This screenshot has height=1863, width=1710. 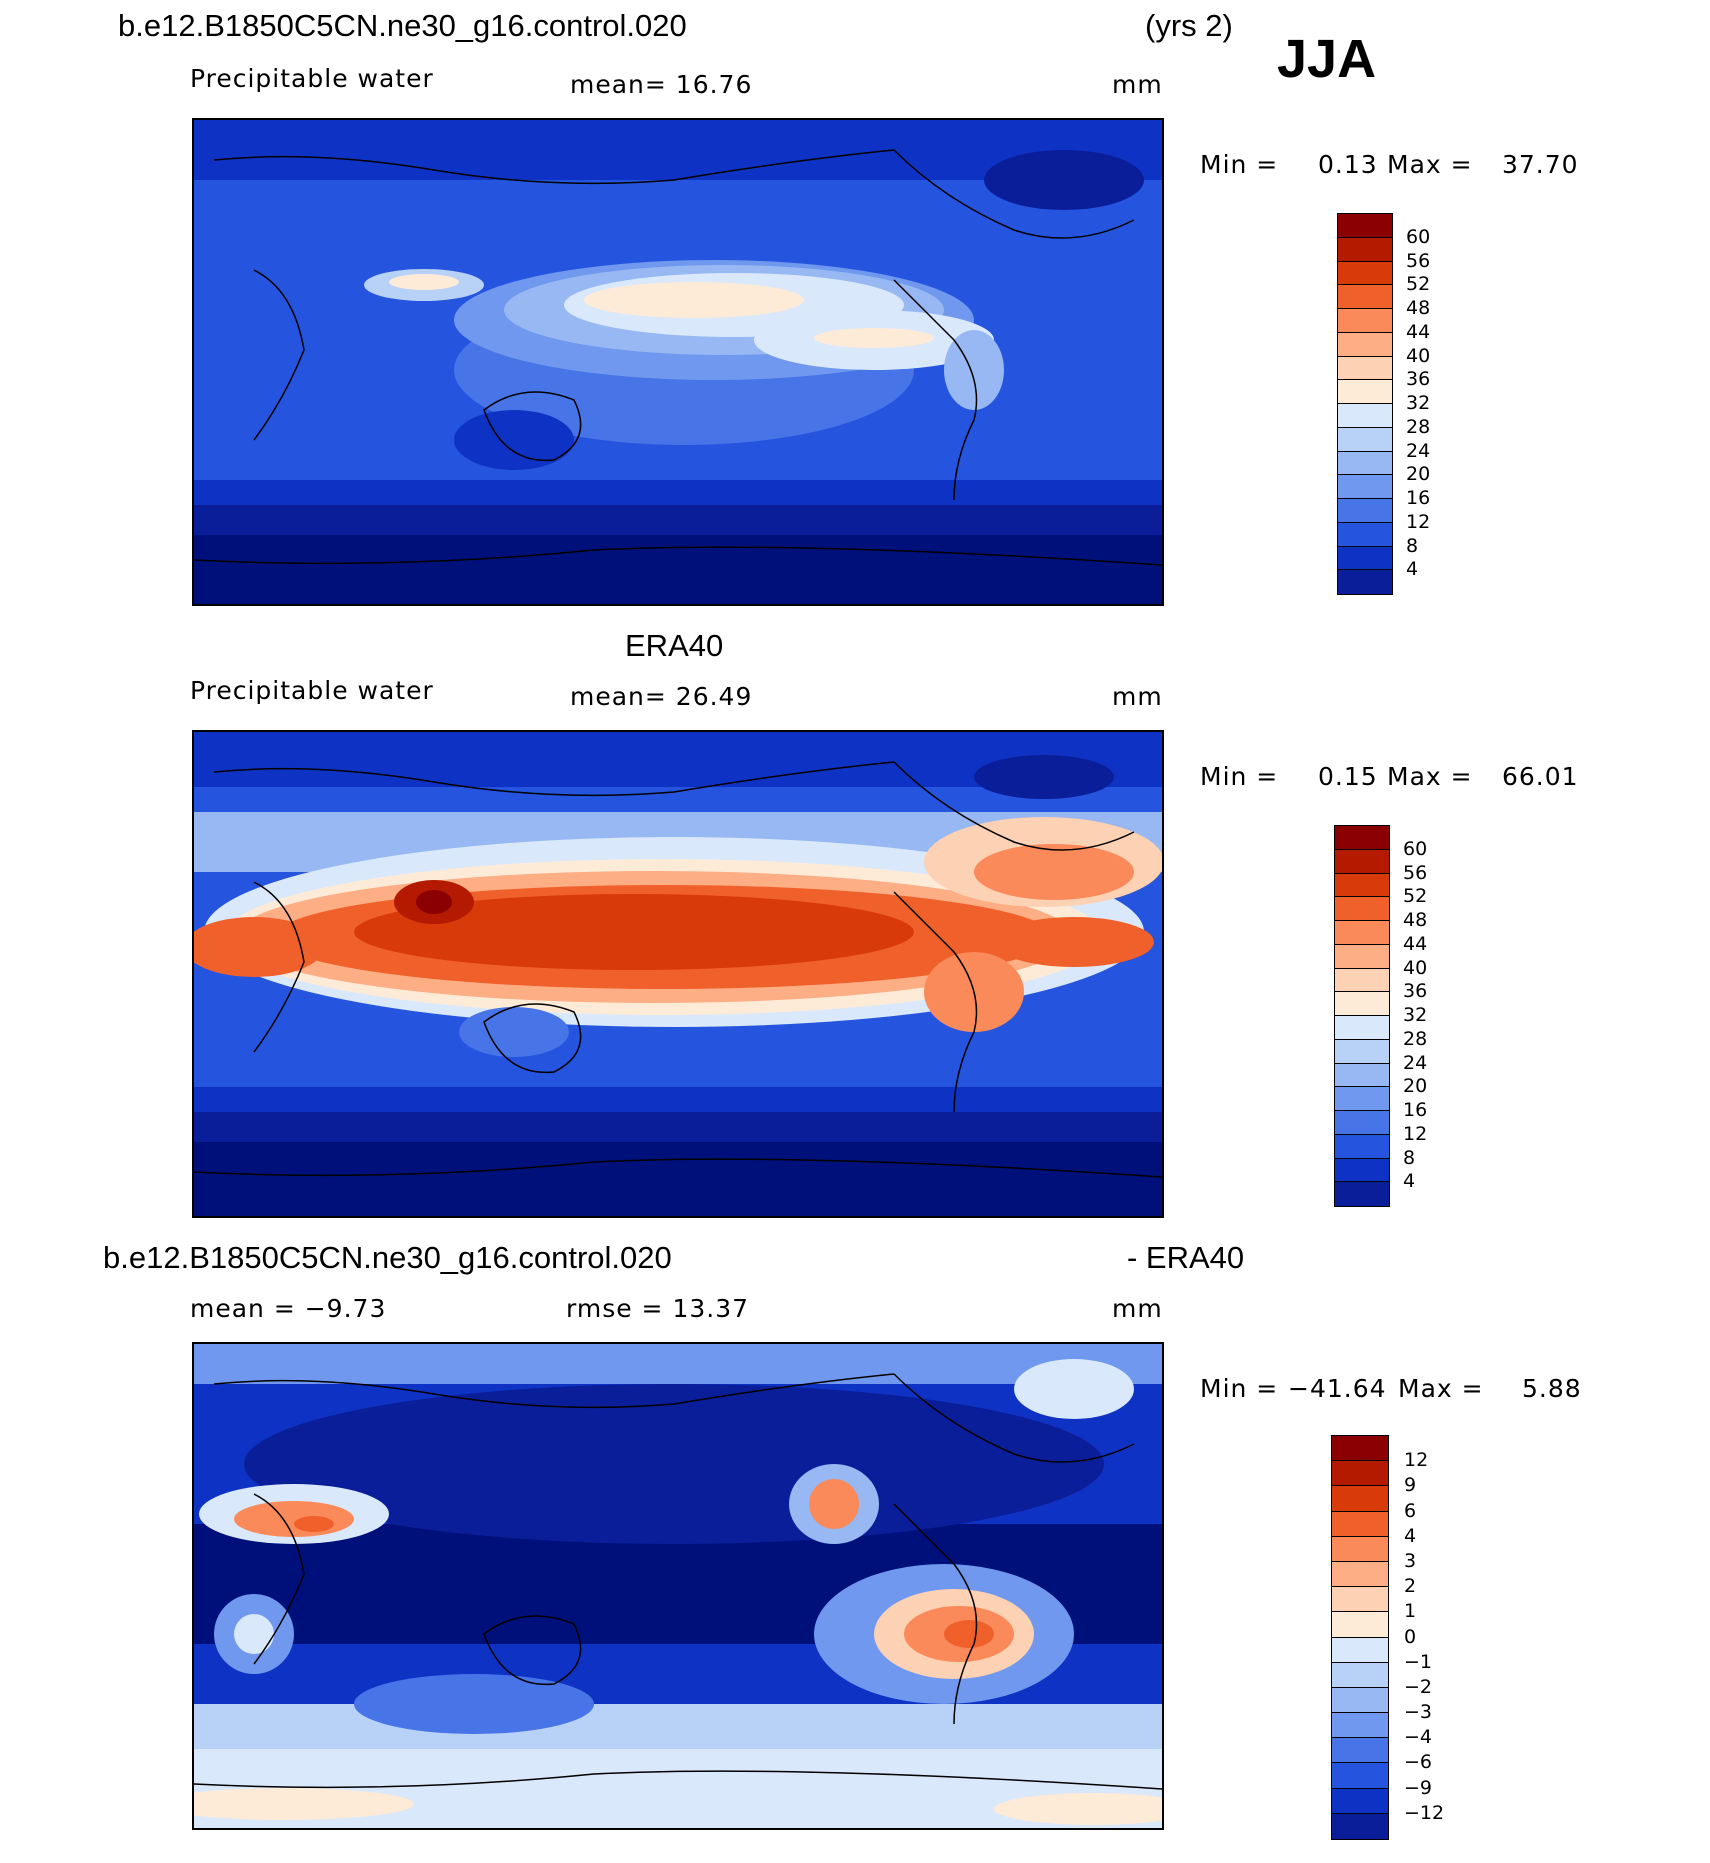 I want to click on colorbar-tick-label: 2, so click(x=1410, y=1586).